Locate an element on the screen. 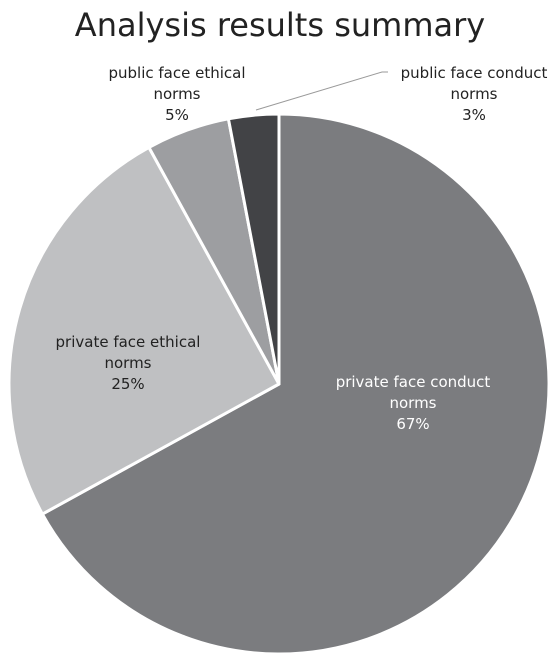 This screenshot has height=653, width=560. slice-label: private face conduct norms 67% is located at coordinates (413, 403).